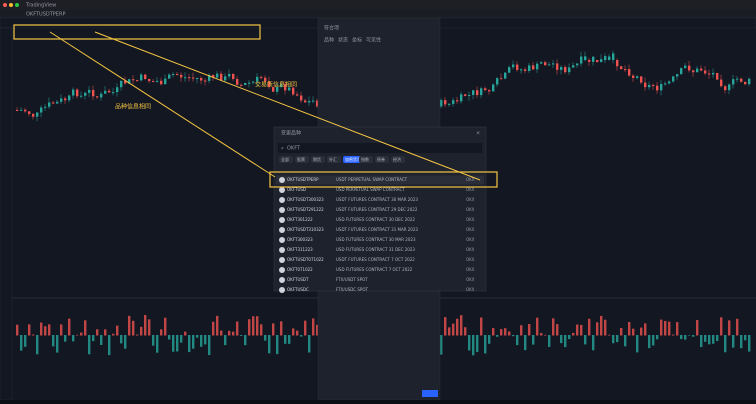 The width and height of the screenshot is (756, 404). What do you see at coordinates (305, 209) in the screenshot?
I see `symbol: OKFTUSDT291222` at bounding box center [305, 209].